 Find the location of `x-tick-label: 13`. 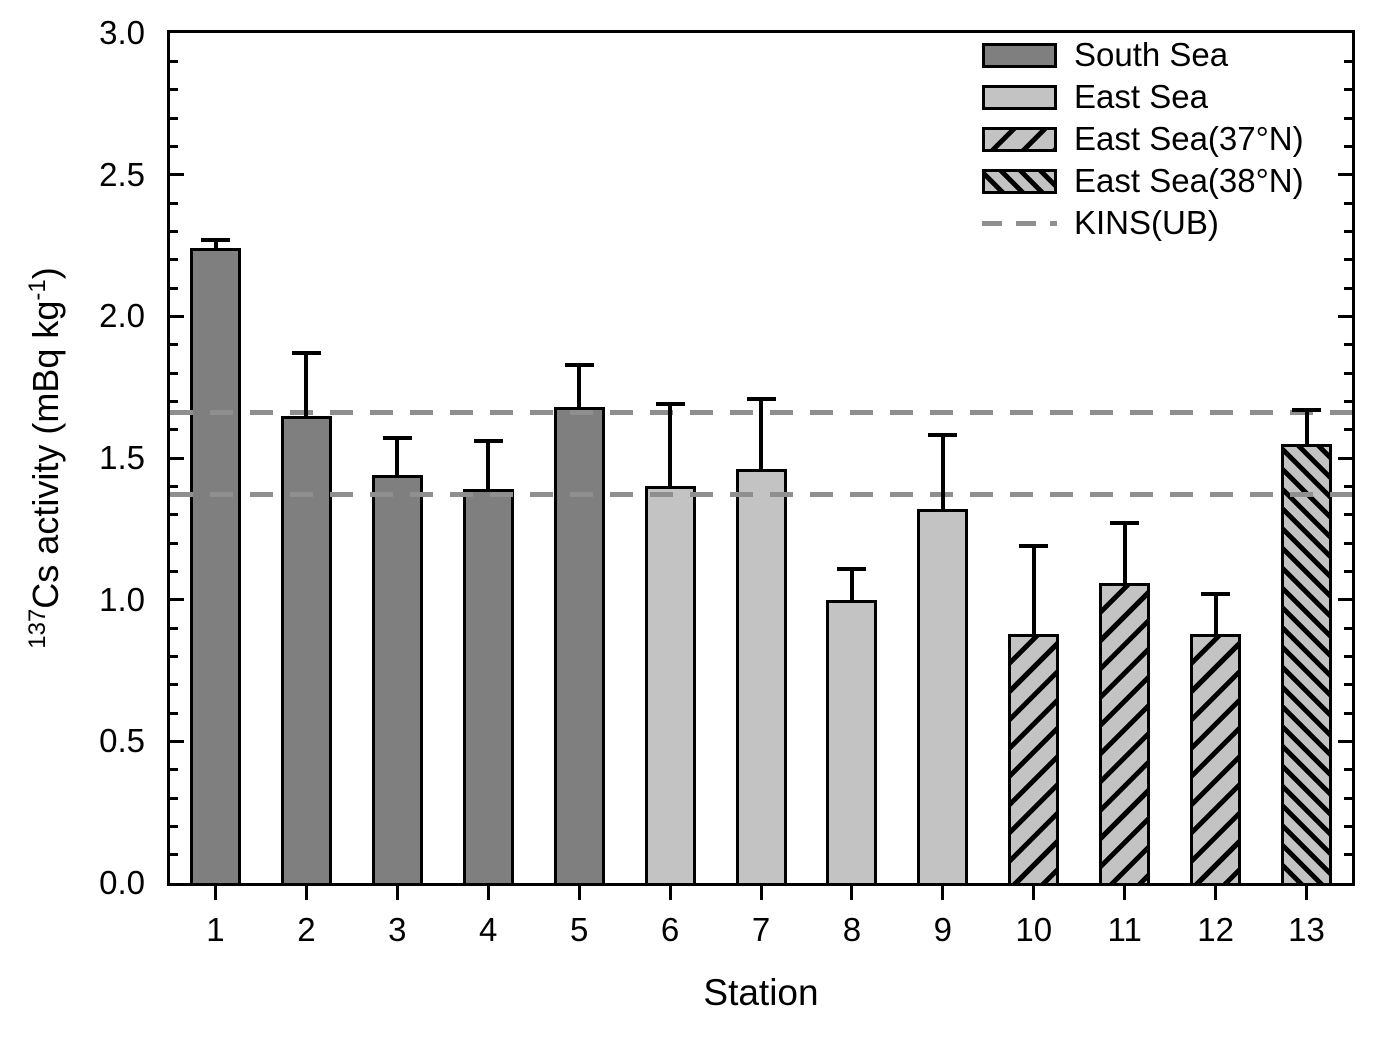

x-tick-label: 13 is located at coordinates (1306, 929).